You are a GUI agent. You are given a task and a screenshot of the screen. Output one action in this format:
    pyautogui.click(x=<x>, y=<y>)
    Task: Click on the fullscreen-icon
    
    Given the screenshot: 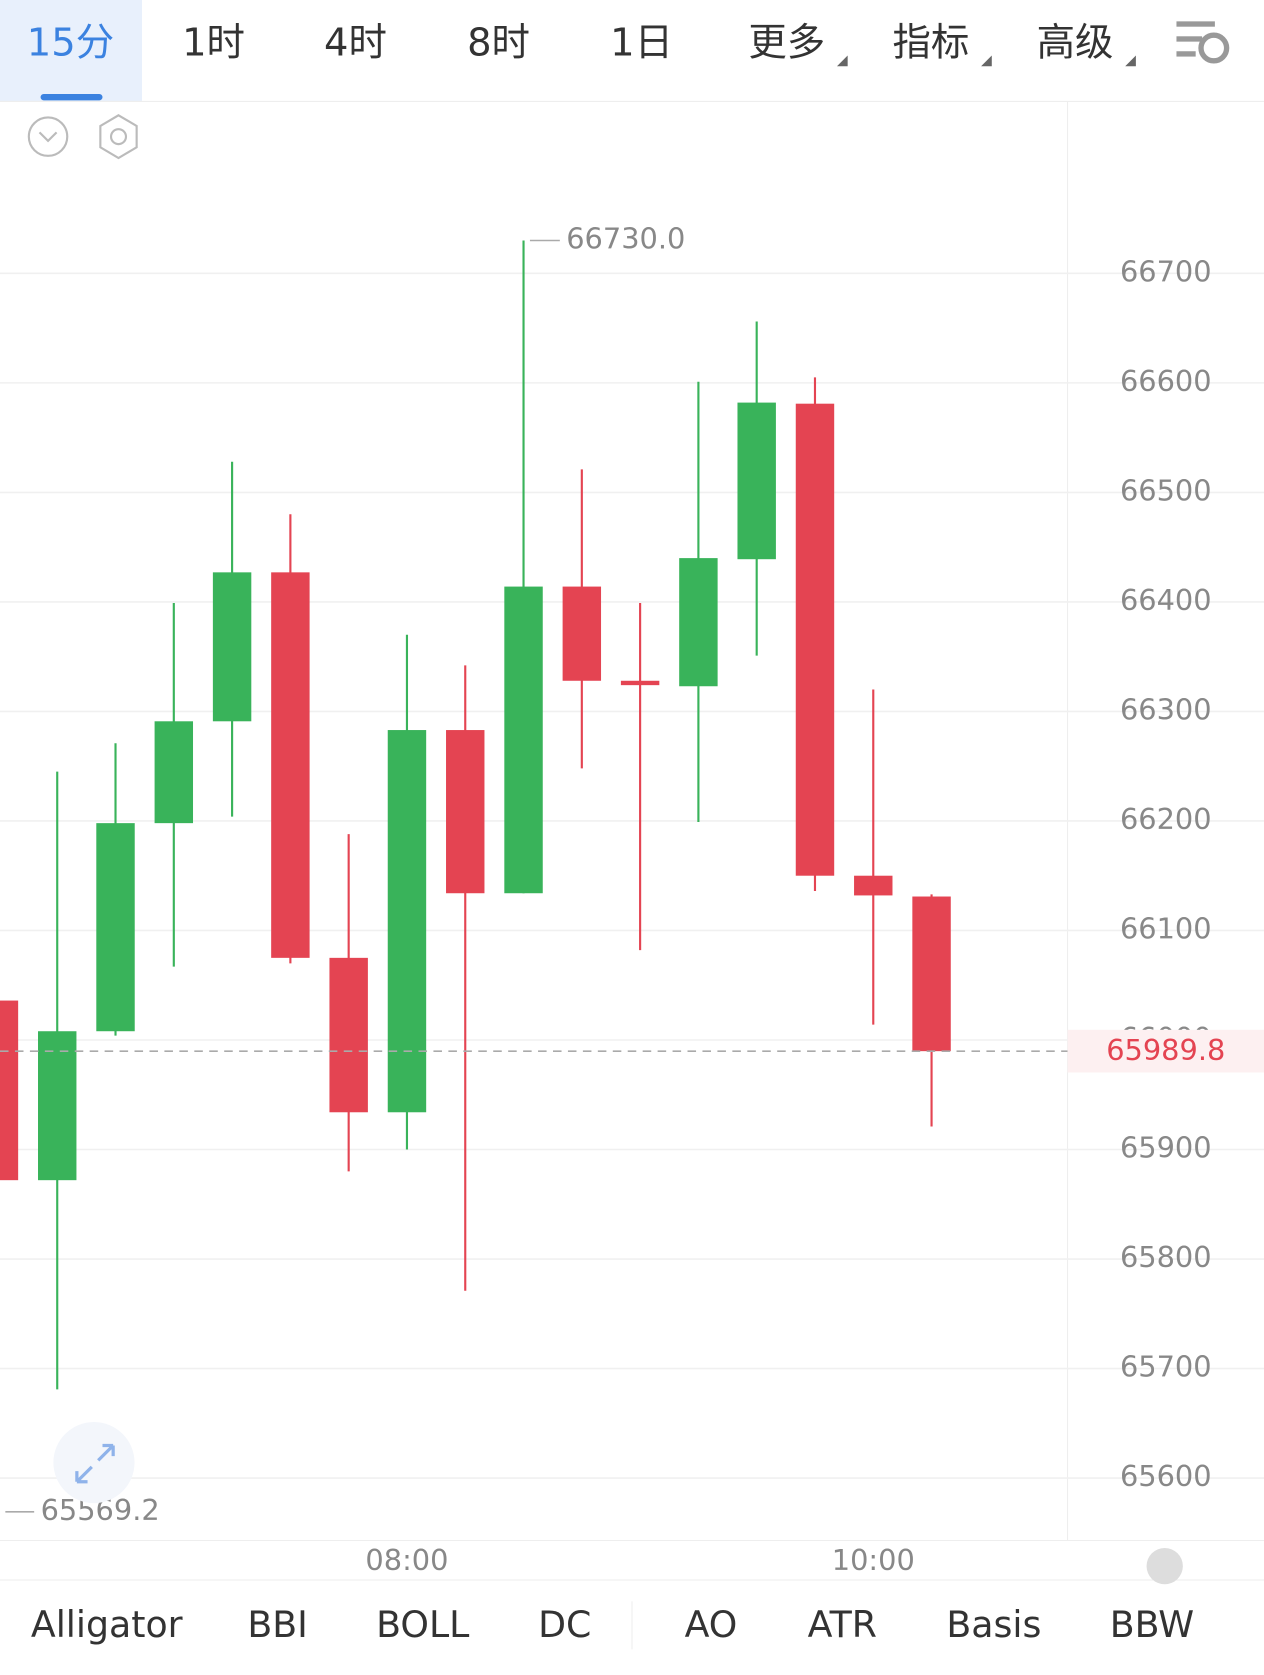 What is the action you would take?
    pyautogui.click(x=95, y=1463)
    